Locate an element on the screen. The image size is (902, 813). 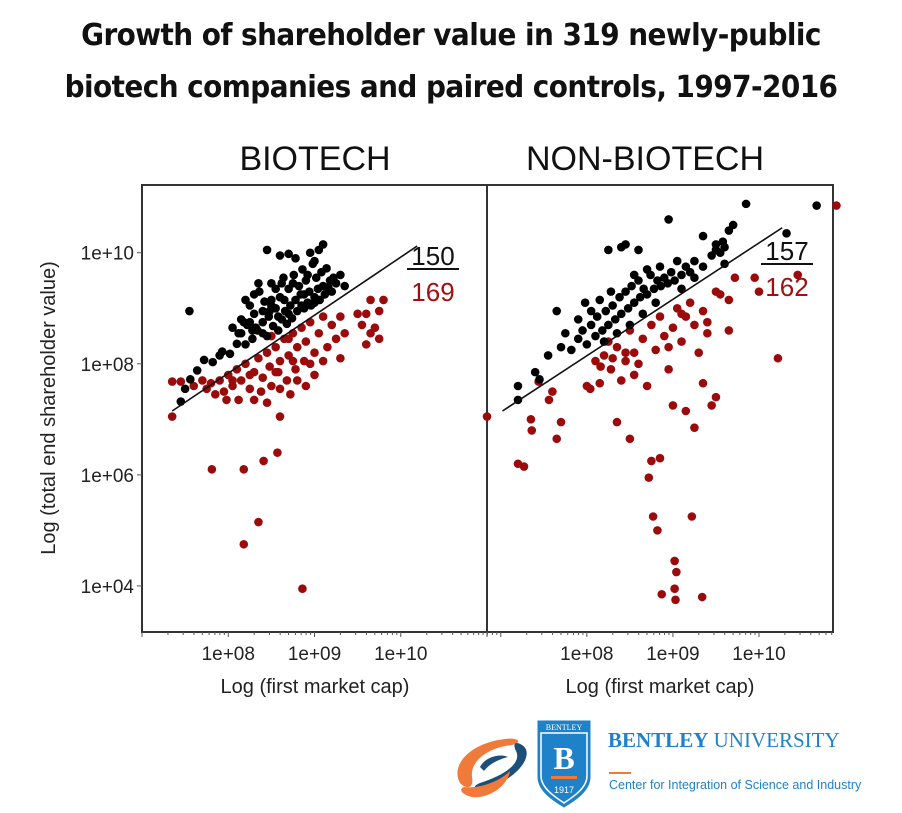
panel-title-biotech: BIOTECH is located at coordinates (314, 159).